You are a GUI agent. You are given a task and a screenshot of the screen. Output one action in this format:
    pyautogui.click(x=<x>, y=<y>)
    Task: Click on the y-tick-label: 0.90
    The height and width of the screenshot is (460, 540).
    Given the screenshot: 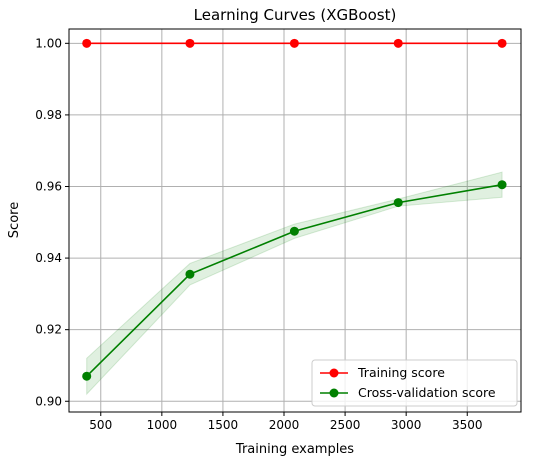 What is the action you would take?
    pyautogui.click(x=48, y=401)
    